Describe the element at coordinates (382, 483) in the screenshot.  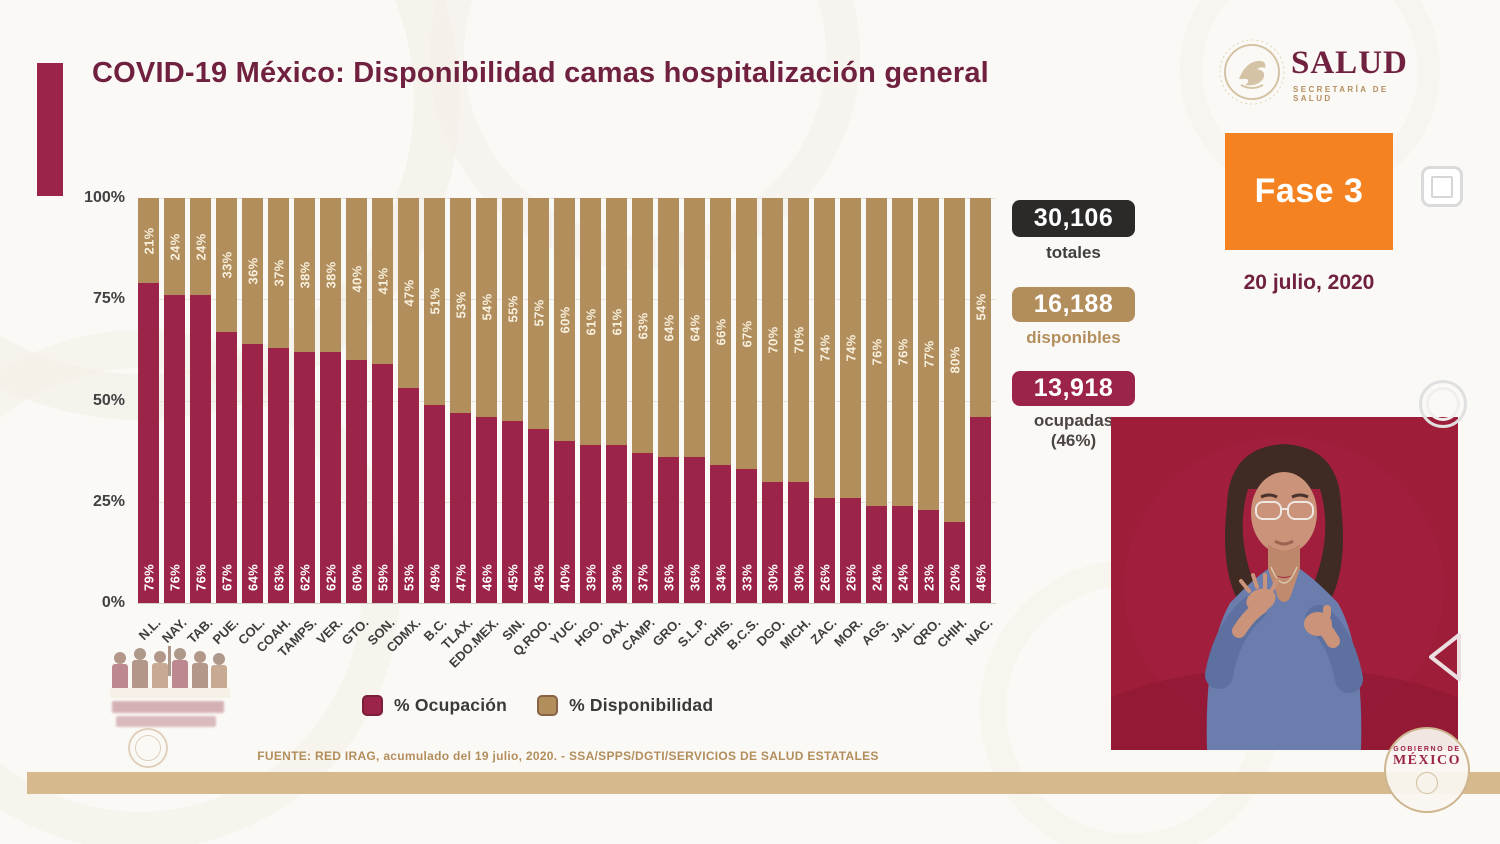
I see `bar-son-occupied-segment: 59%` at that location.